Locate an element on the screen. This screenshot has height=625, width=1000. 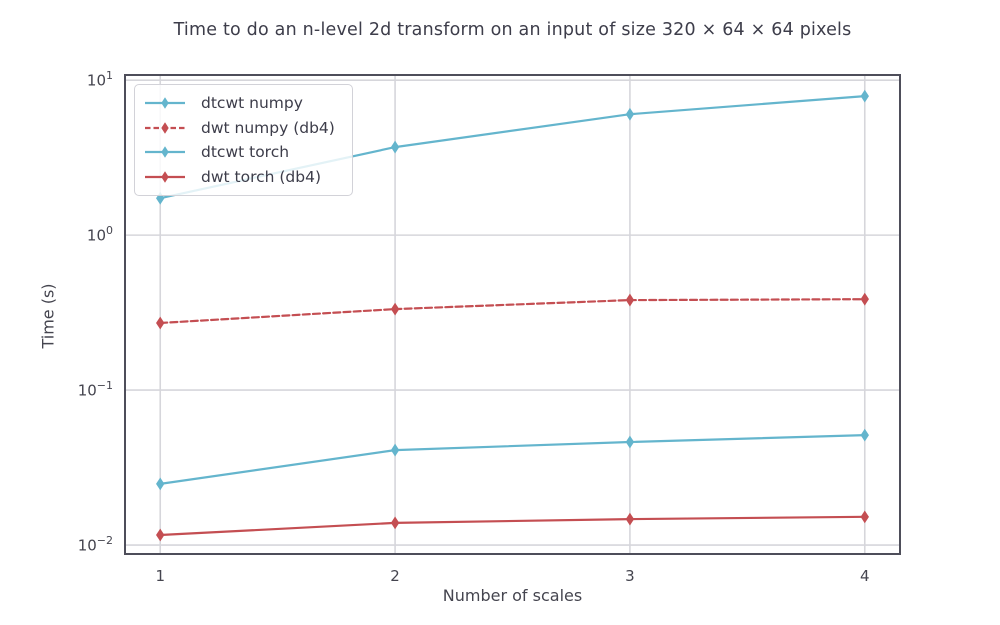
legend-item-dtcwt-numpy: dtcwt numpy is located at coordinates (243, 103).